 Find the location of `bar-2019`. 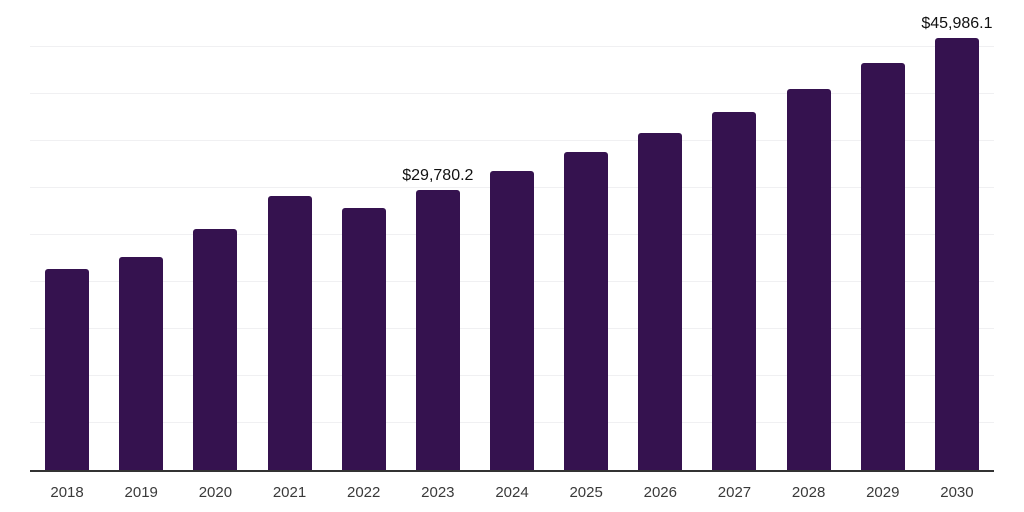

bar-2019 is located at coordinates (141, 363).